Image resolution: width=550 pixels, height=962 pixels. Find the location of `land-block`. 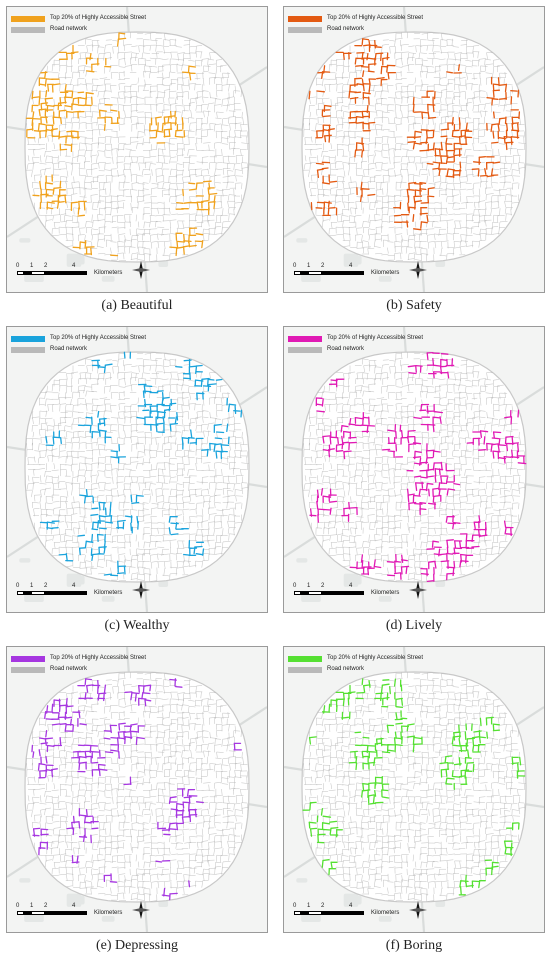

land-block is located at coordinates (302, 240).